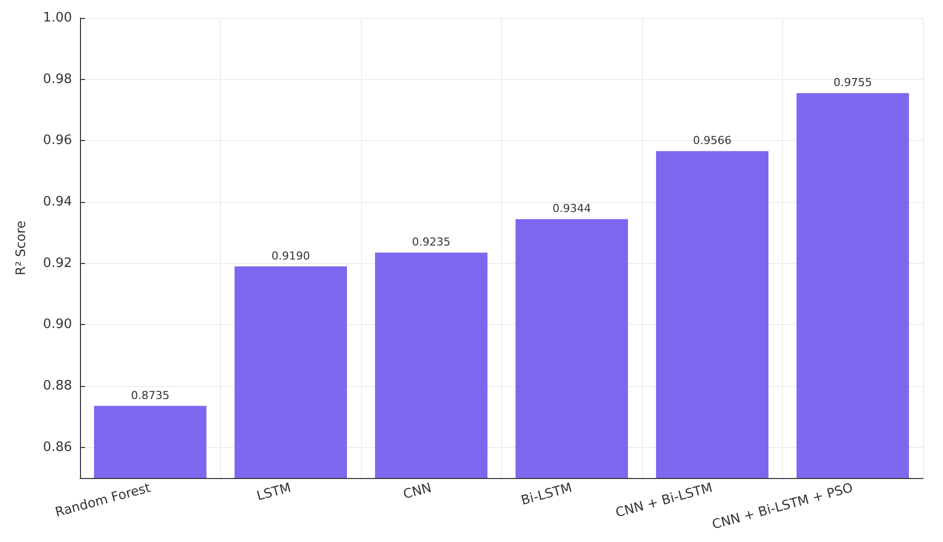 The image size is (943, 542). Describe the element at coordinates (853, 83) in the screenshot. I see `data-label: 0.9755` at that location.